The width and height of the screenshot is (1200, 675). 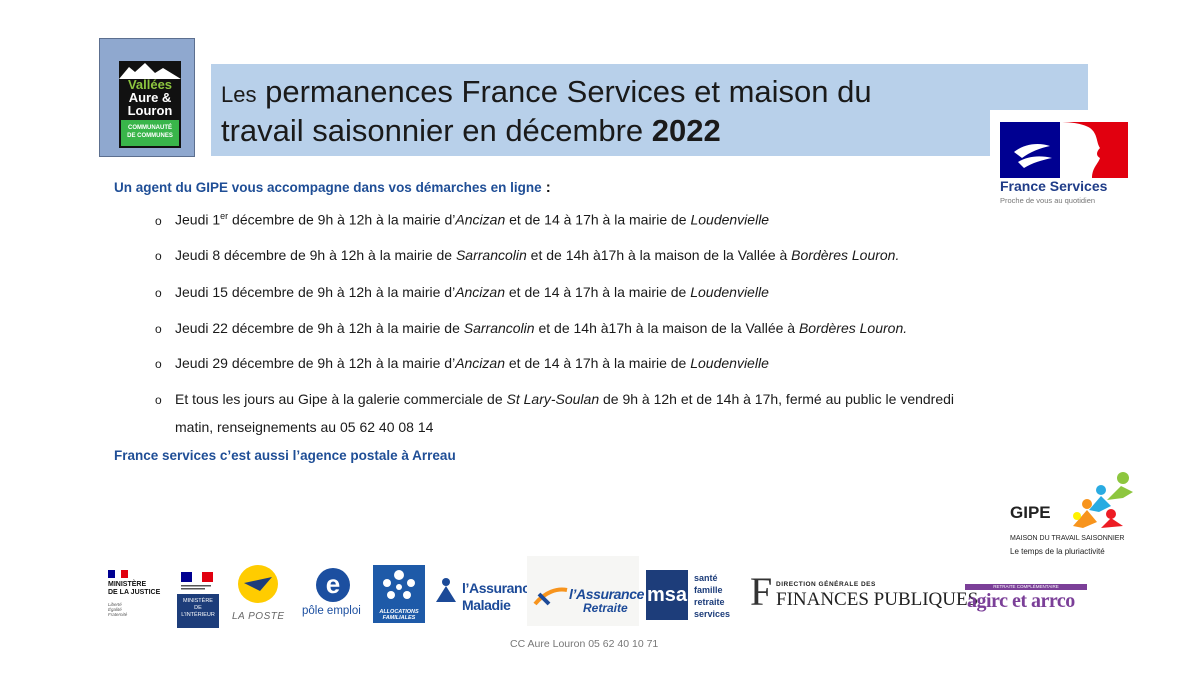 What do you see at coordinates (712, 614) in the screenshot?
I see `msa-line-4: services` at bounding box center [712, 614].